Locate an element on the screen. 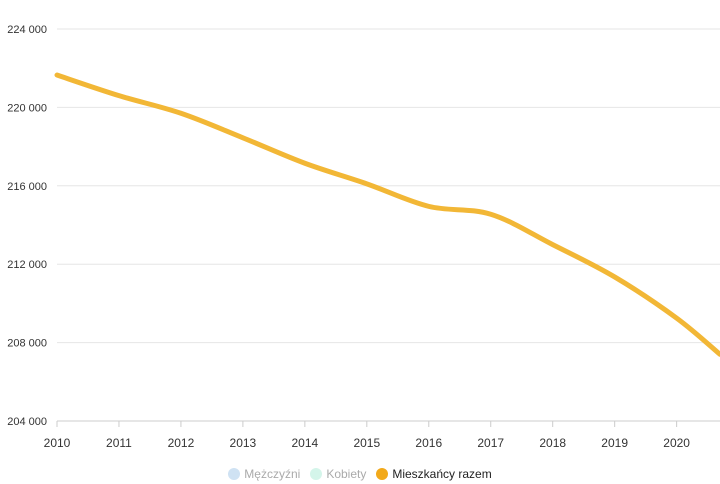  legend-marker-total is located at coordinates (382, 474).